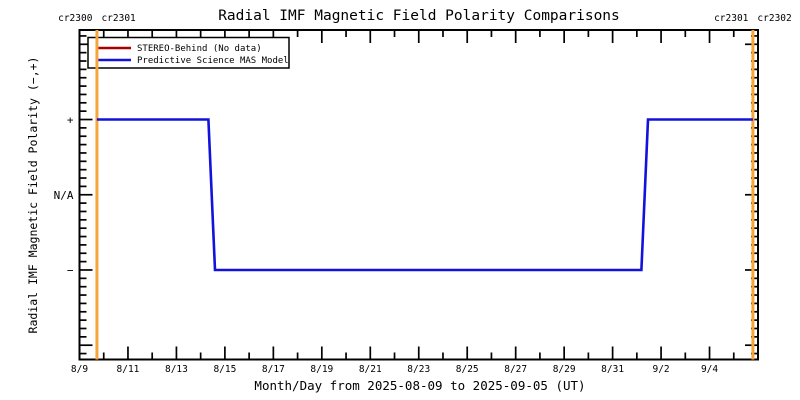 The width and height of the screenshot is (800, 400). What do you see at coordinates (199, 49) in the screenshot?
I see `legend-label-stereo-behind: STEREO-Behind (No data)` at bounding box center [199, 49].